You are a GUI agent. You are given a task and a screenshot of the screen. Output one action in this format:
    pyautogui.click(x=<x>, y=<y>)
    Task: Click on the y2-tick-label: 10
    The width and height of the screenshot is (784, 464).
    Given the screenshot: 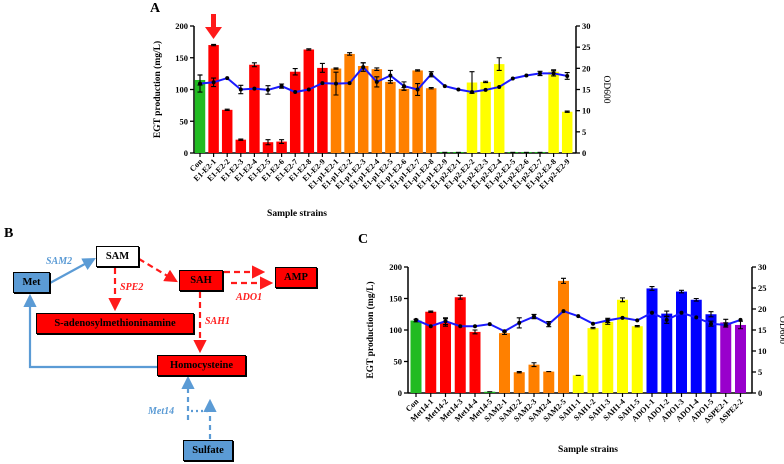 What is the action you would take?
    pyautogui.click(x=762, y=351)
    